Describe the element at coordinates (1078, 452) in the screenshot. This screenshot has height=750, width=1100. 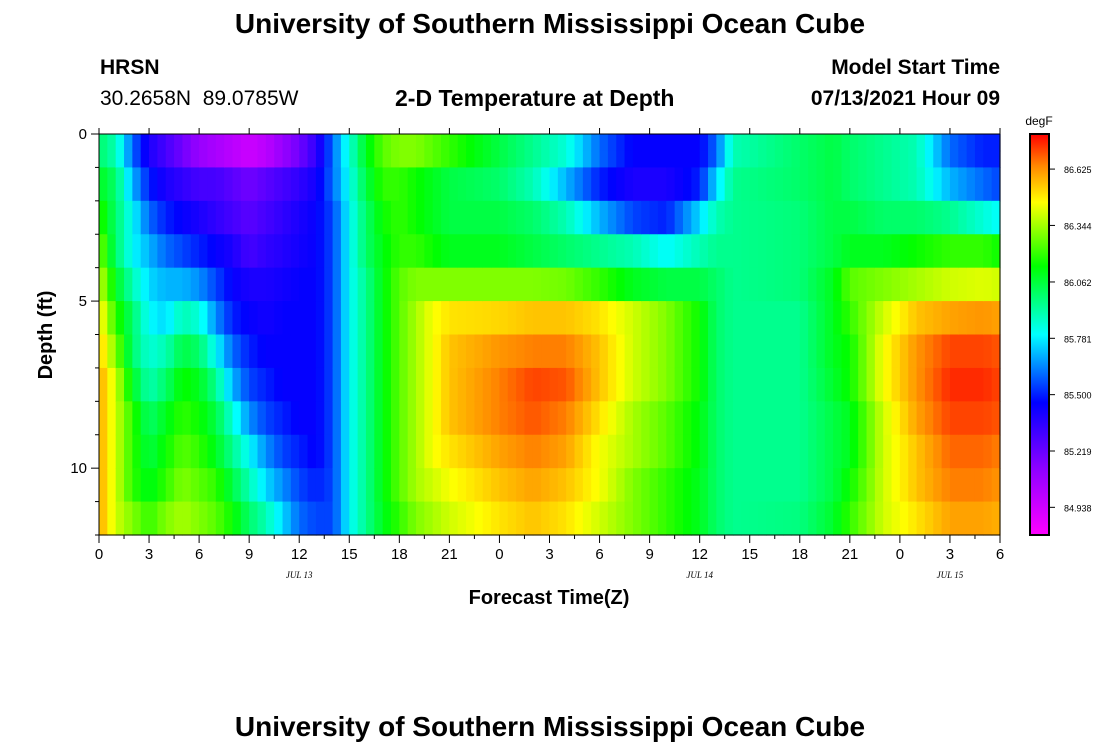
I see `colorbar-tick-label: 85.219` at that location.